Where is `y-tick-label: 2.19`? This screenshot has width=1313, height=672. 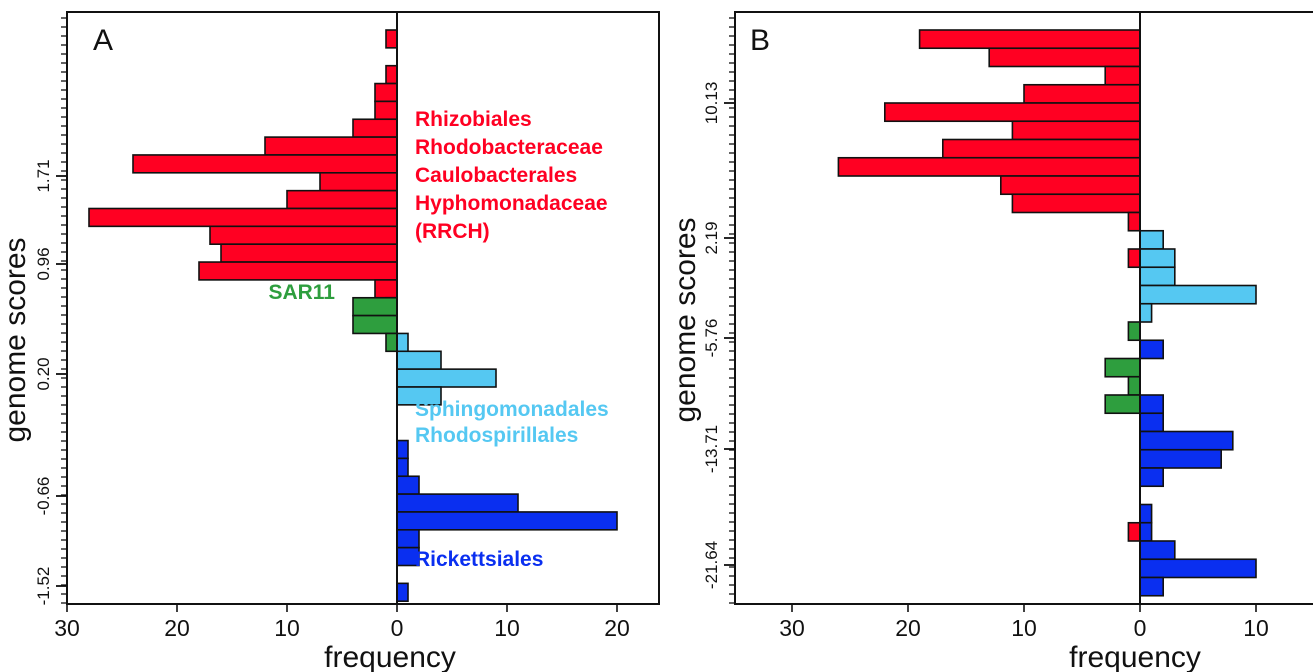 y-tick-label: 2.19 is located at coordinates (711, 237).